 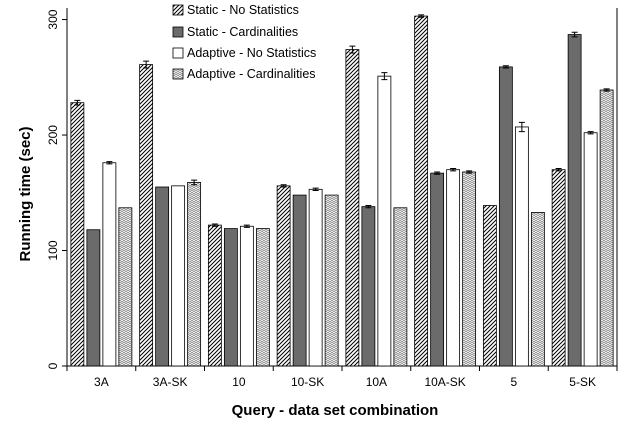 What do you see at coordinates (444, 382) in the screenshot?
I see `x-tick-label-10a-sk: 10A-SK` at bounding box center [444, 382].